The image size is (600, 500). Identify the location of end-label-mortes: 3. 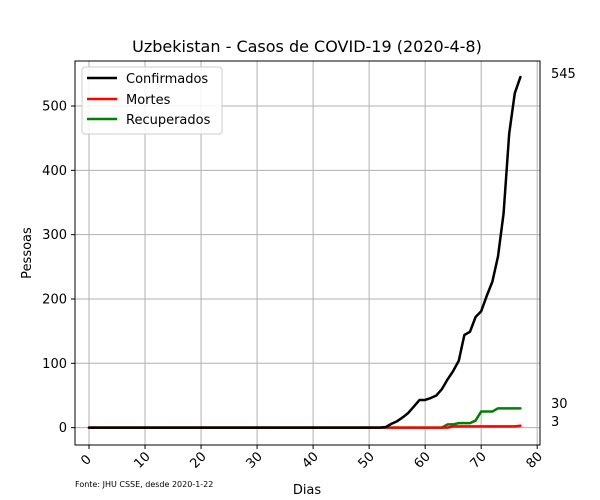
(555, 422).